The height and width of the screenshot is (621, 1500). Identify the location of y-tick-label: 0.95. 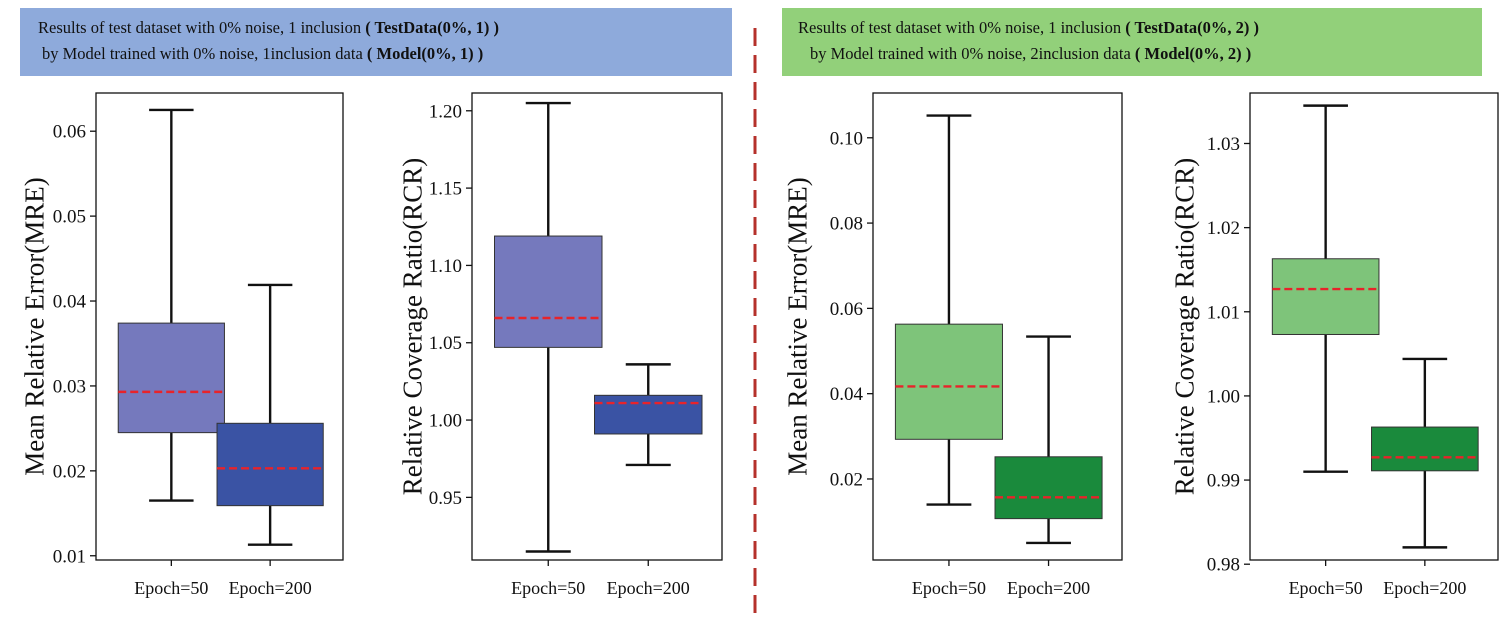
(445, 498).